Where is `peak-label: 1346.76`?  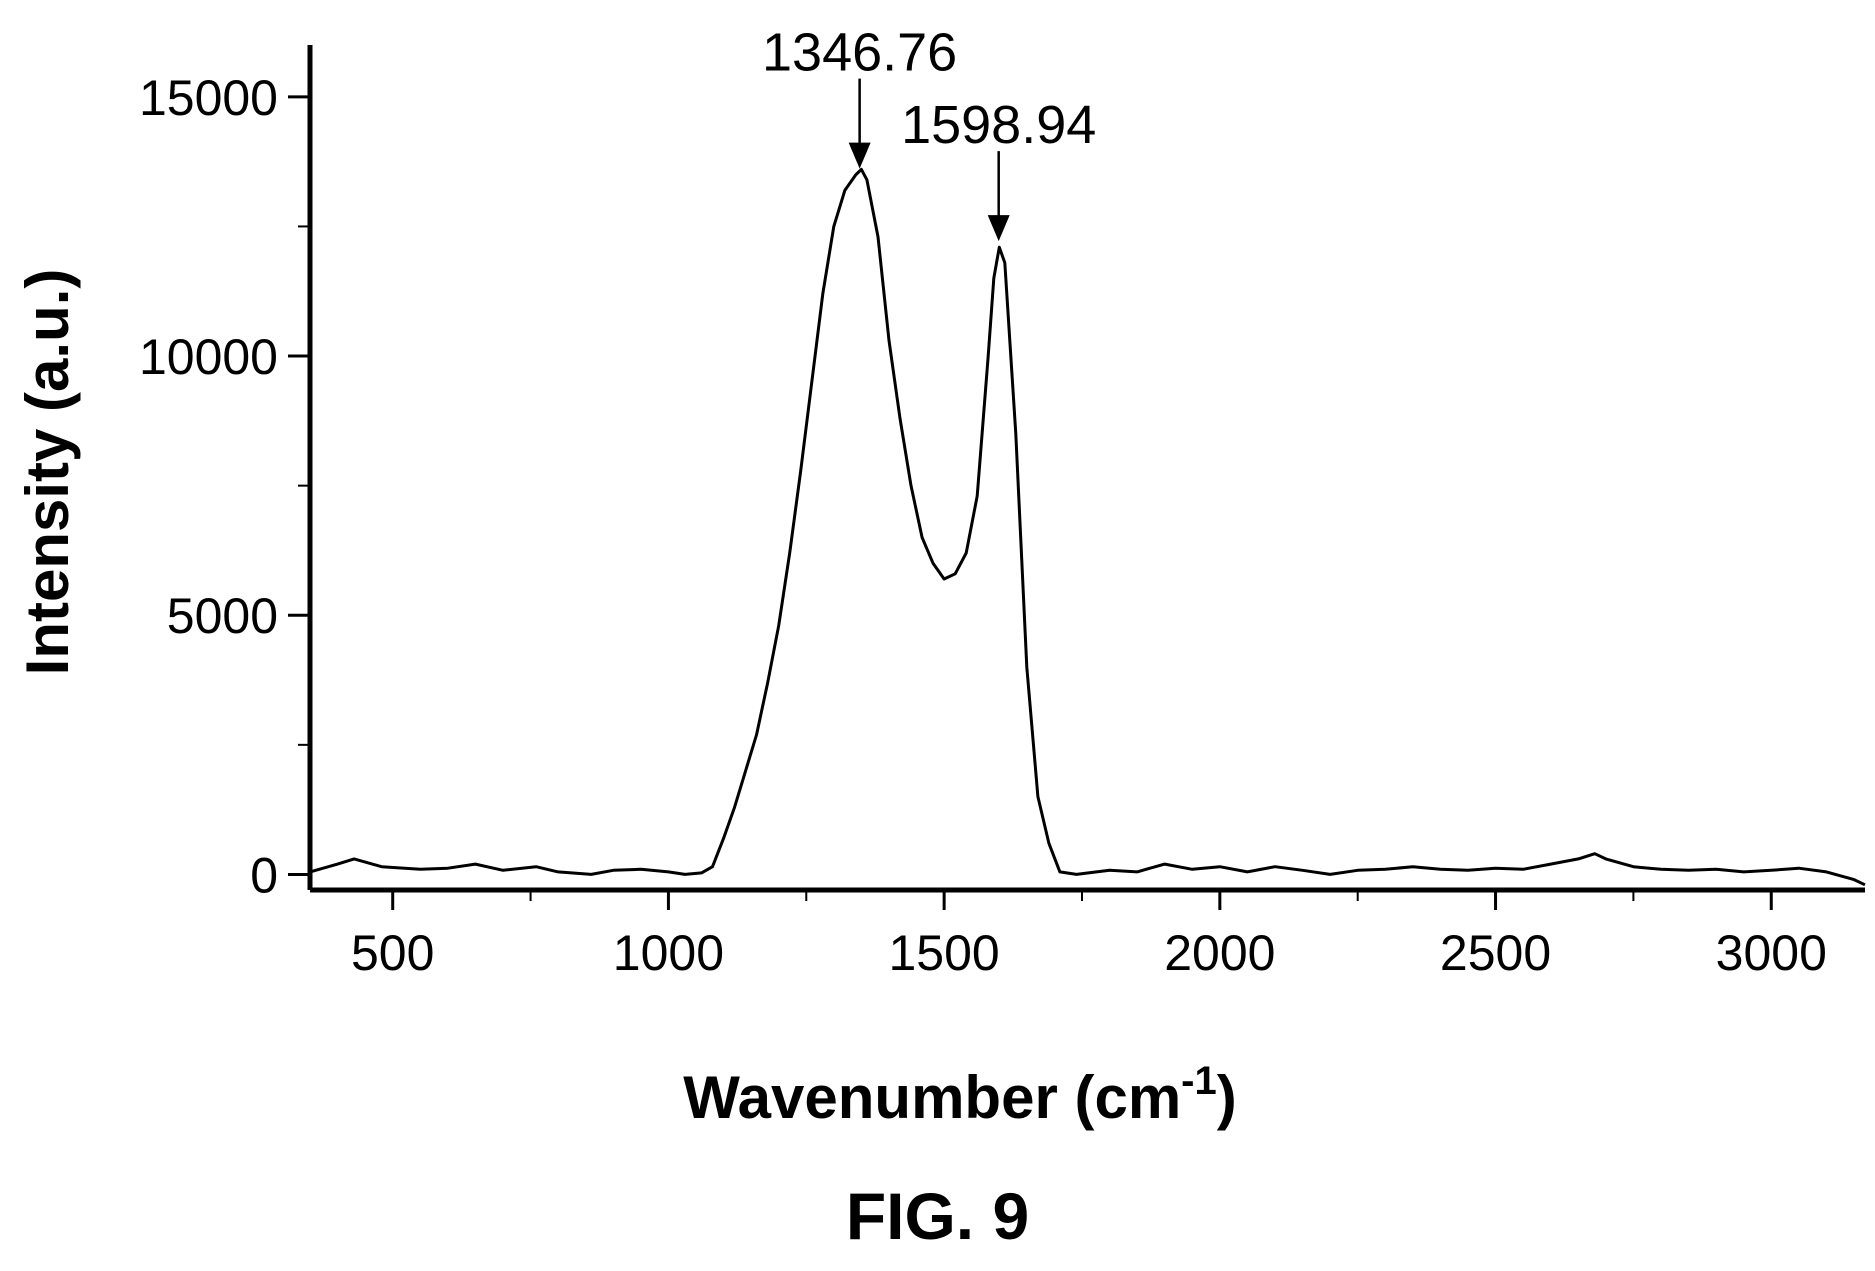 peak-label: 1346.76 is located at coordinates (859, 53).